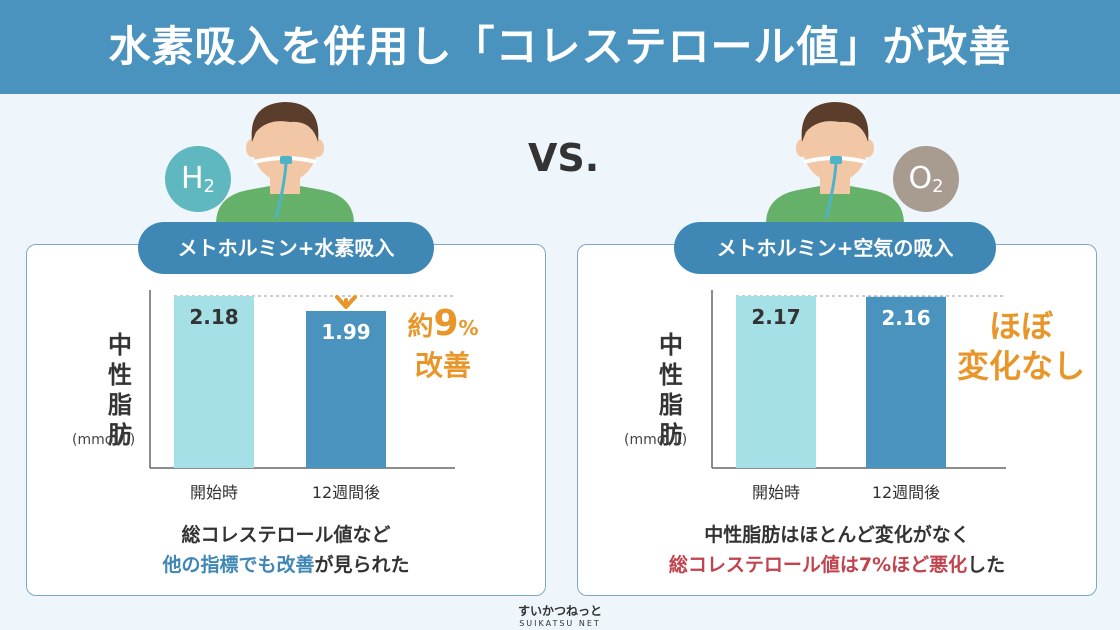 Image resolution: width=1120 pixels, height=630 pixels. Describe the element at coordinates (286, 248) in the screenshot. I see `left-group-label: メトホルミン+水素吸入` at that location.